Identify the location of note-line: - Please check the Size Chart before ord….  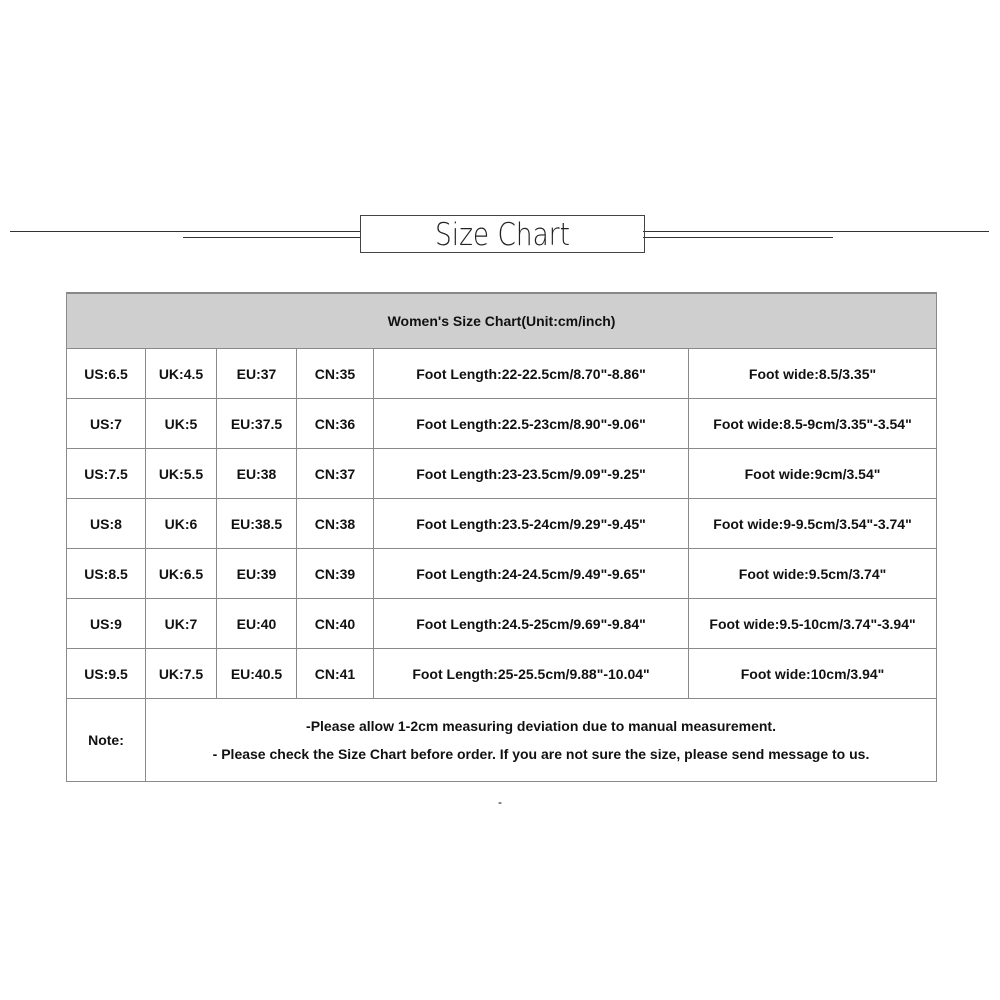
(541, 754).